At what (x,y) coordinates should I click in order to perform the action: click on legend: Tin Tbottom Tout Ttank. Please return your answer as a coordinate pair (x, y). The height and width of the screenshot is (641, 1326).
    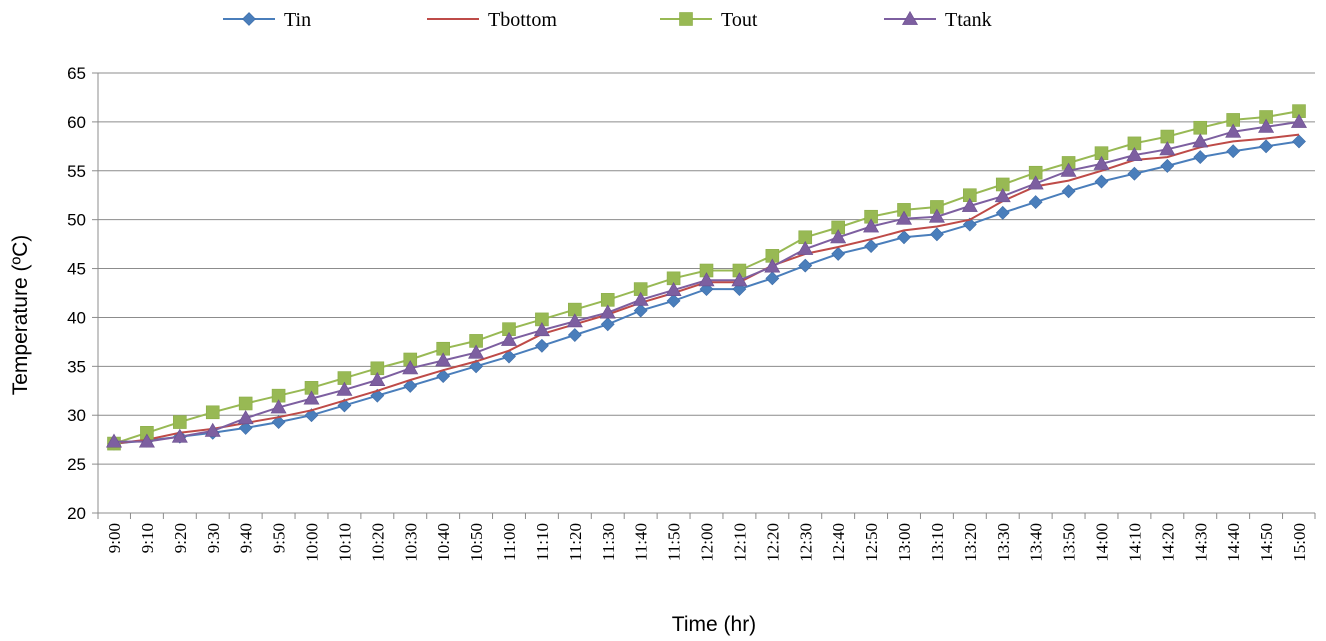
    Looking at the image, I should click on (607, 20).